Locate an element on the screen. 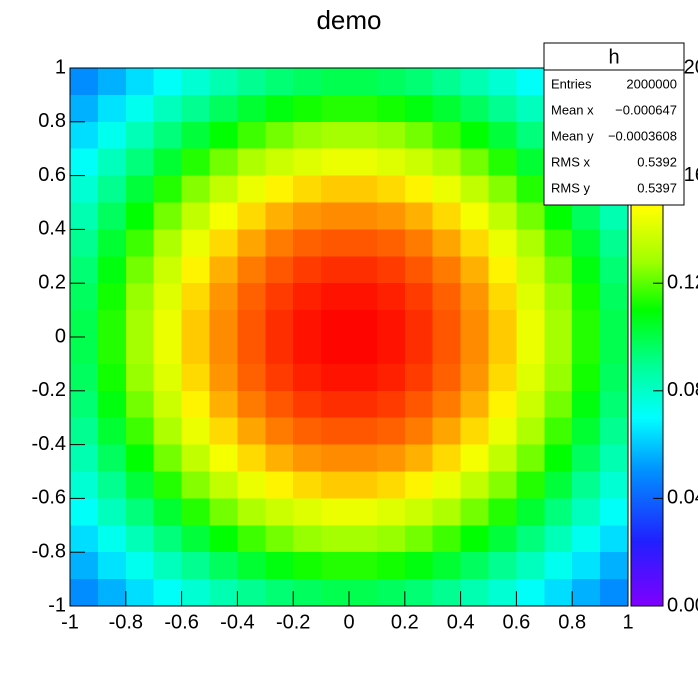 The height and width of the screenshot is (674, 698). y-tick-label: 0 is located at coordinates (60, 336).